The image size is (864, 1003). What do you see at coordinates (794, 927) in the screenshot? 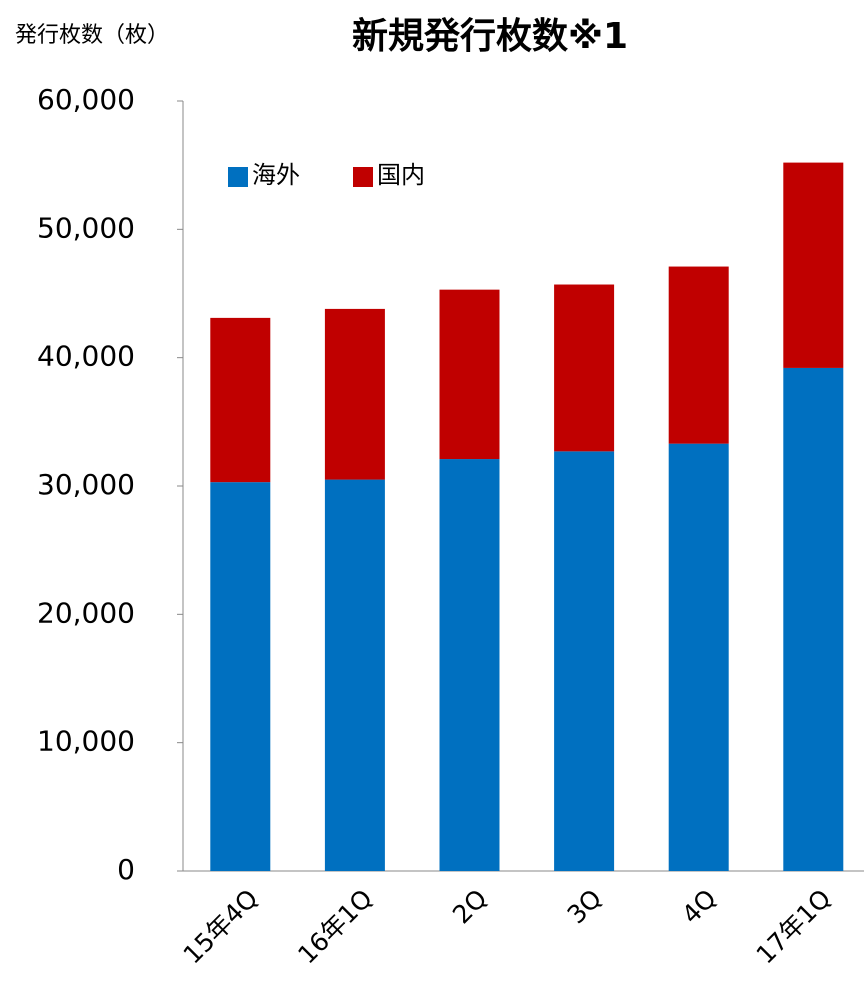
I see `x-tick-label: 17年1Q` at bounding box center [794, 927].